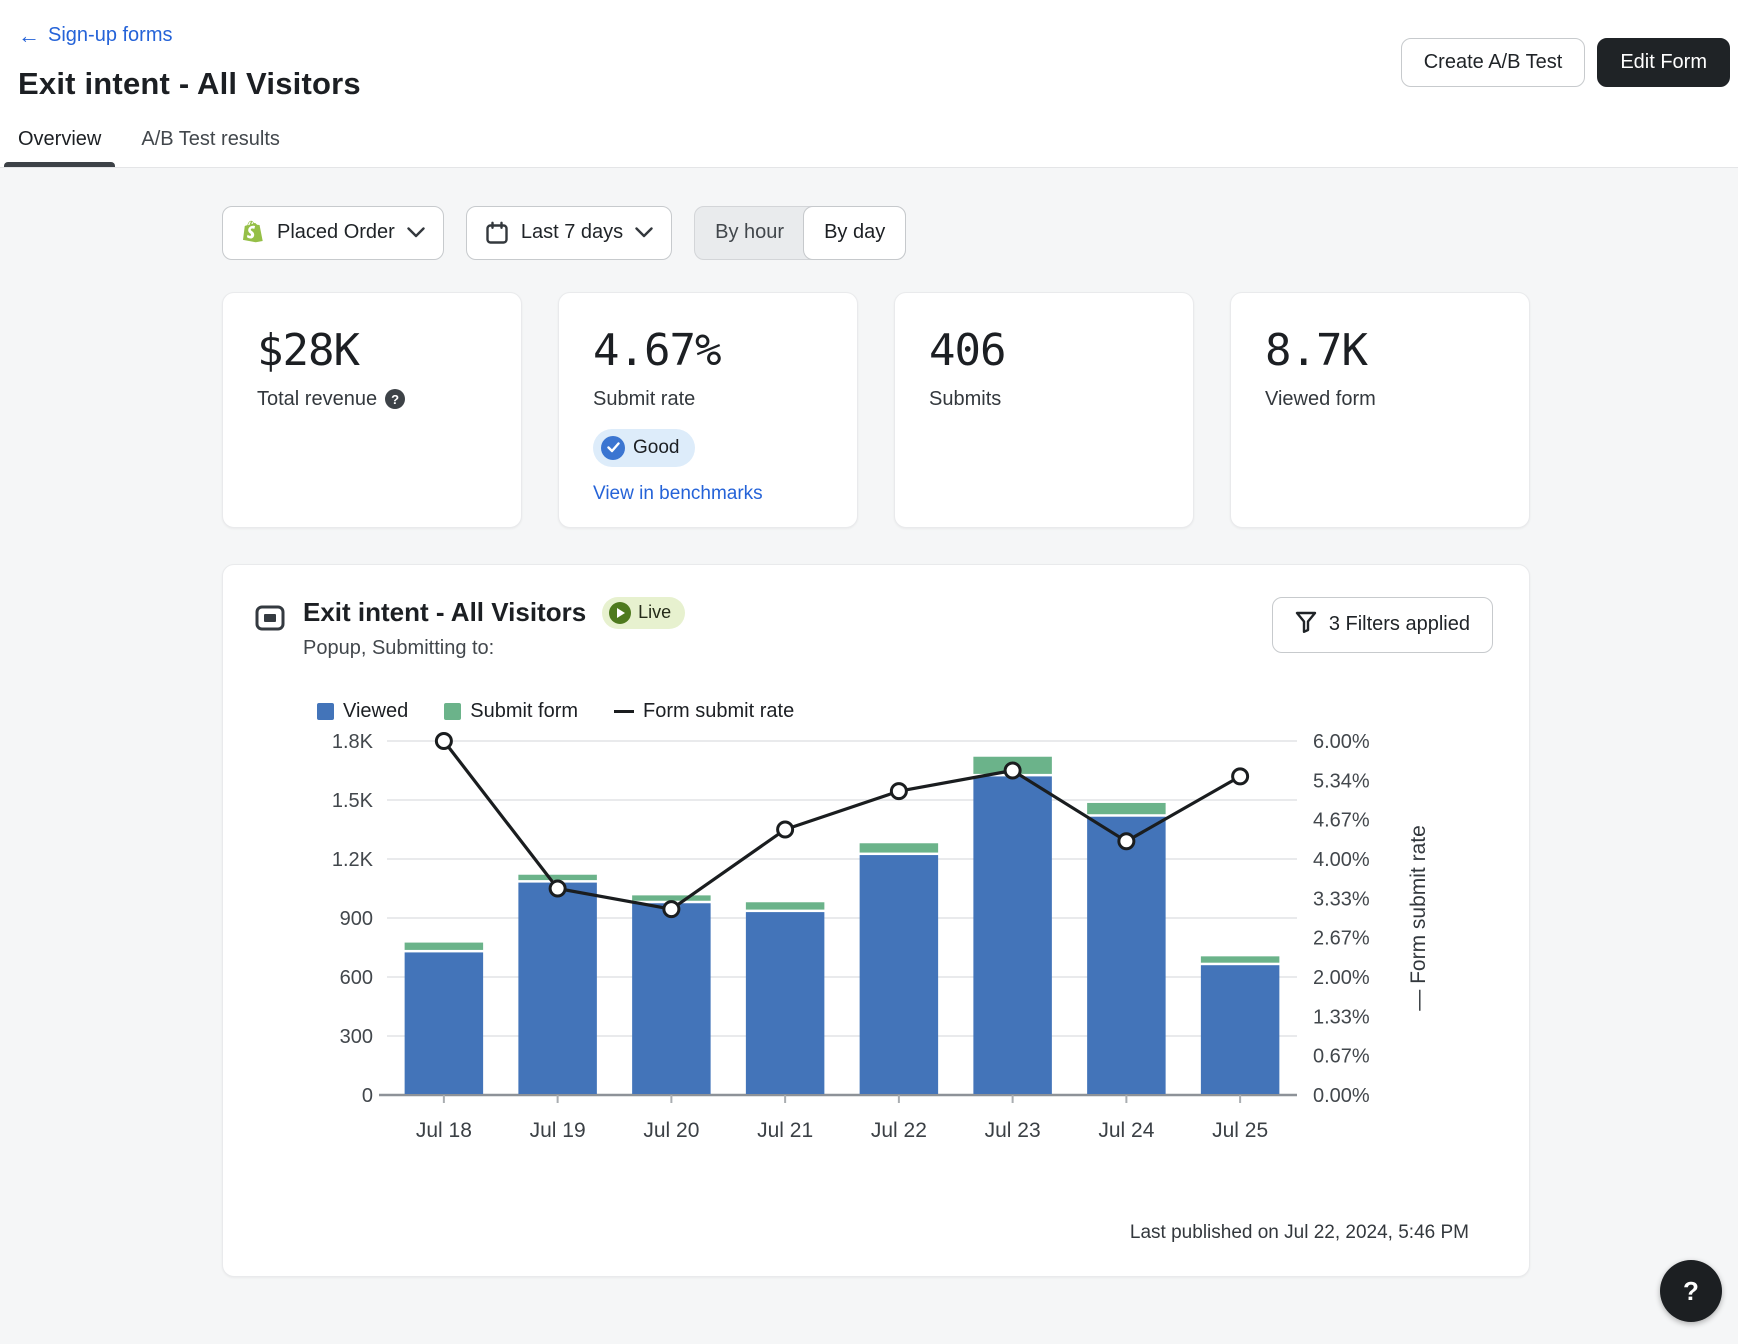  I want to click on view-benchmarks-link: View in benchmarks, so click(678, 493).